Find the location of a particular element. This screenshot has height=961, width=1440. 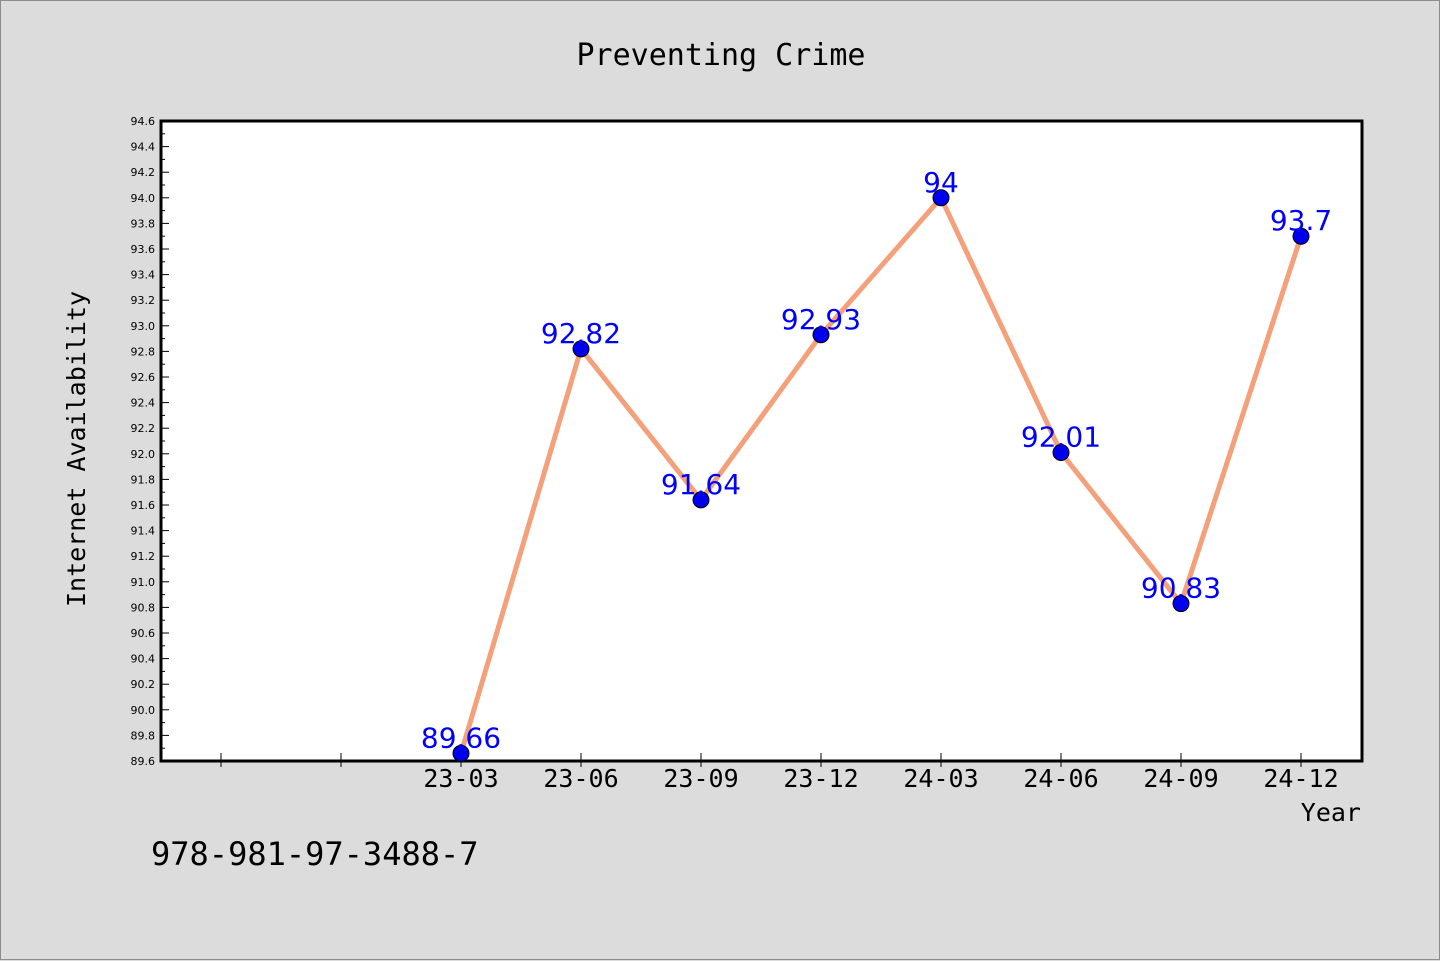

data-value-label: 90.83 is located at coordinates (1181, 588).